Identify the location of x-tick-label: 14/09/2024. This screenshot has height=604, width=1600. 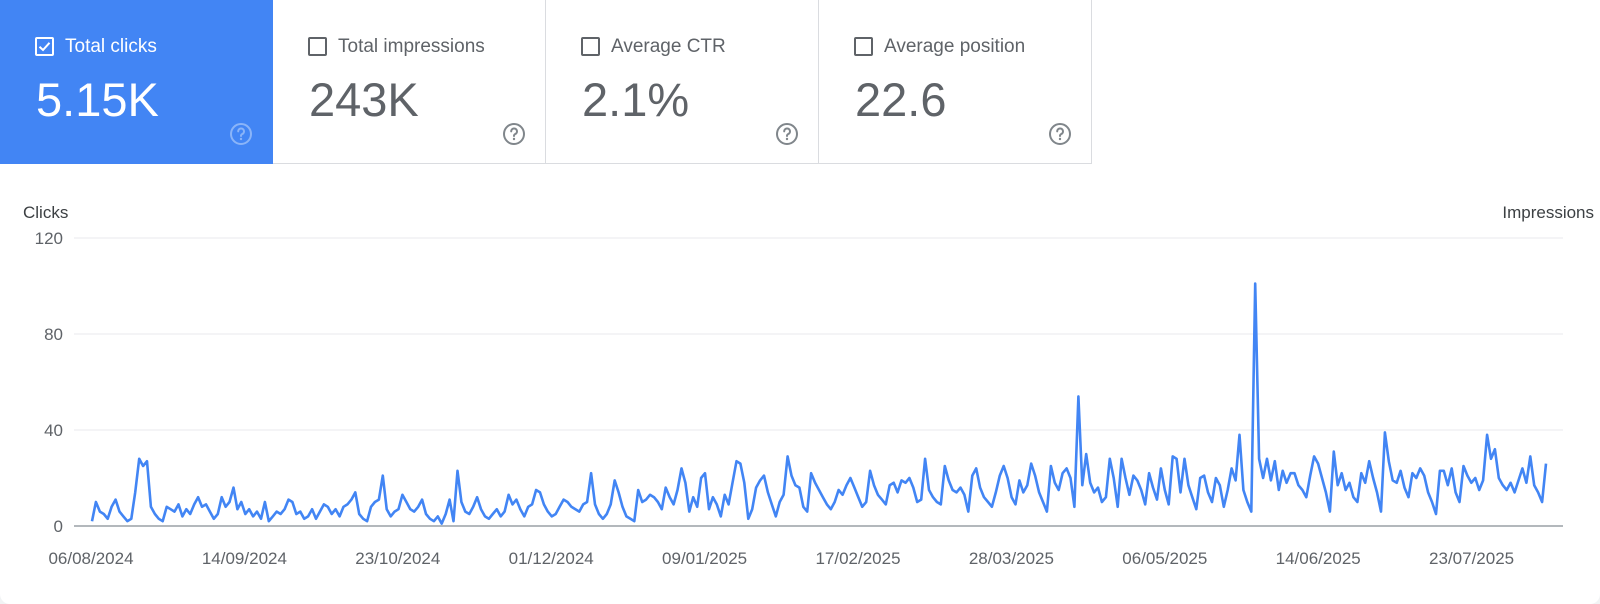
(244, 558).